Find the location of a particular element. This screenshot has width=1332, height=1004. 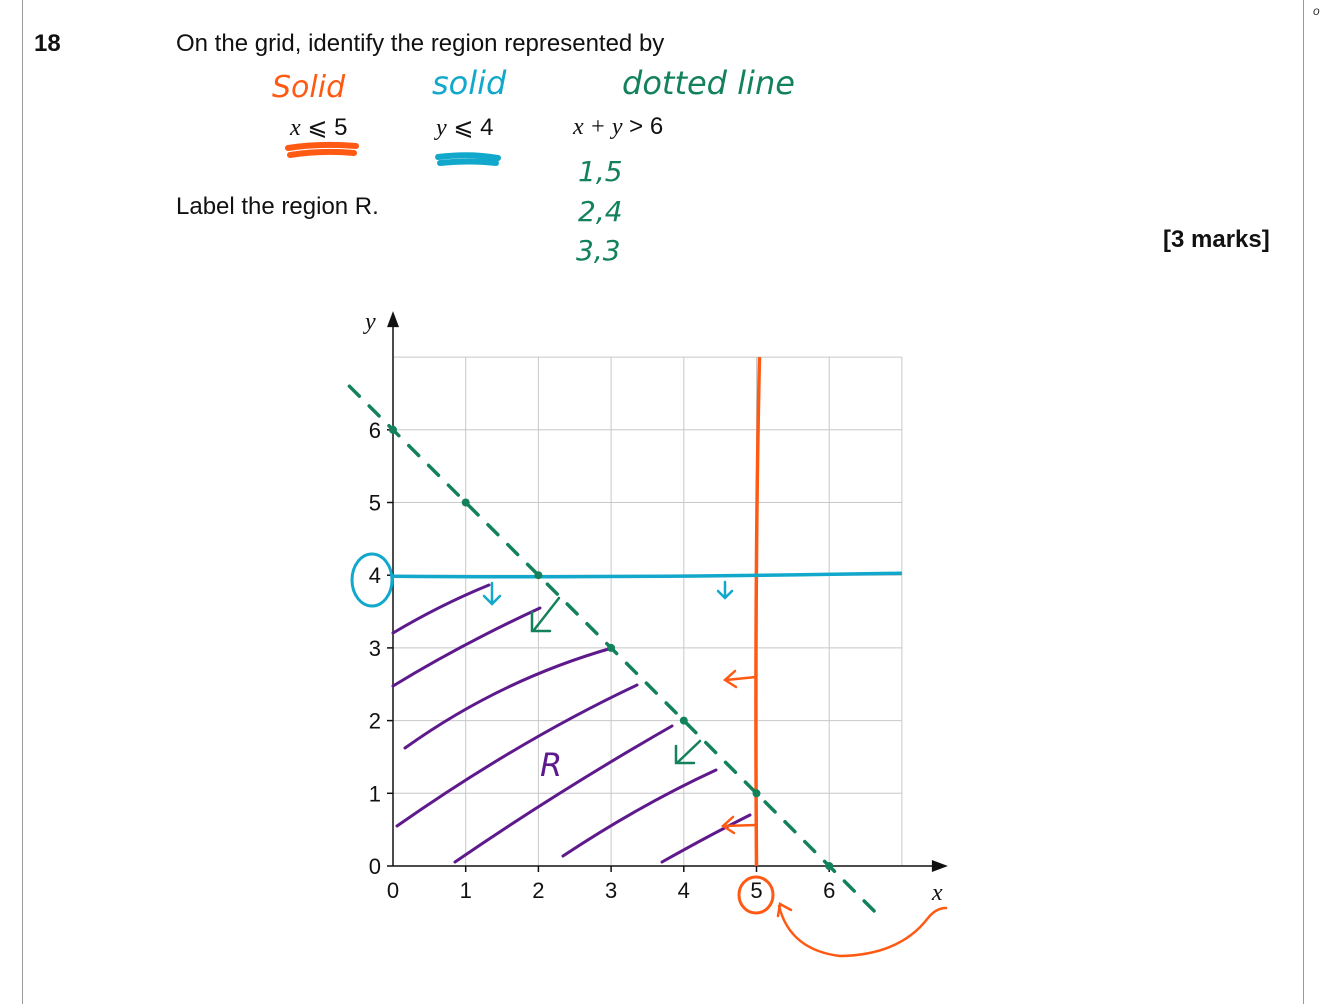

y-tick-label: 2 is located at coordinates (375, 721).